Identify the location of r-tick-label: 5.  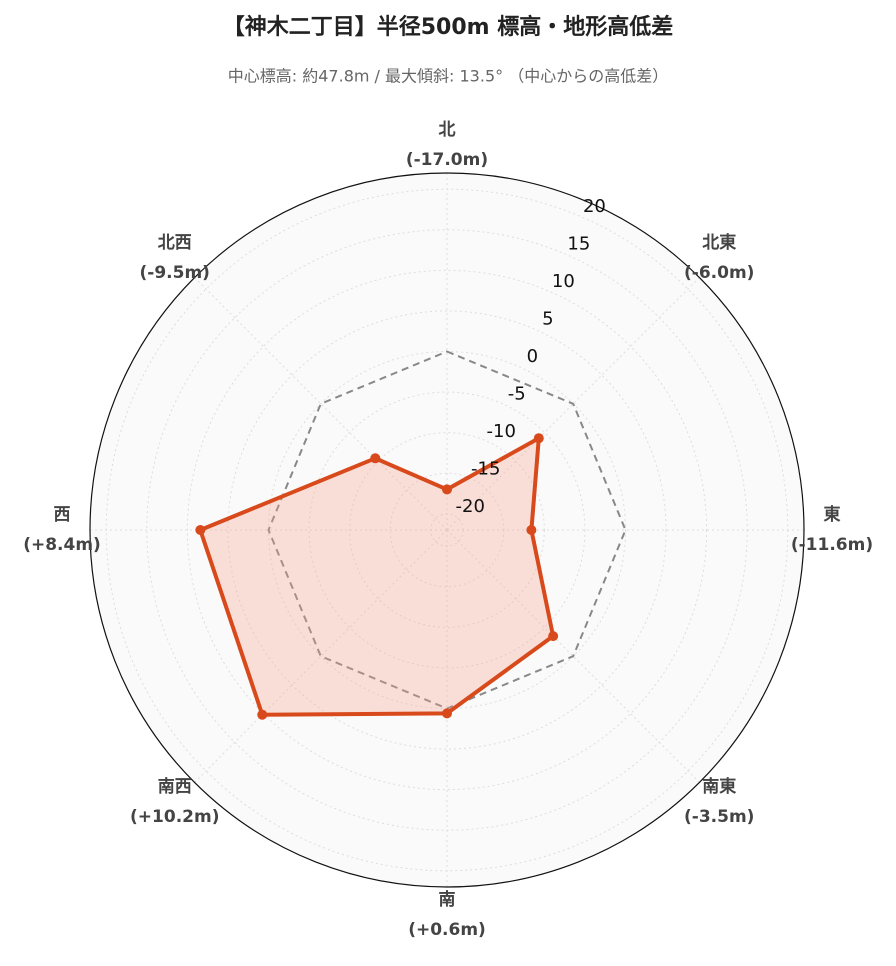
(547, 319).